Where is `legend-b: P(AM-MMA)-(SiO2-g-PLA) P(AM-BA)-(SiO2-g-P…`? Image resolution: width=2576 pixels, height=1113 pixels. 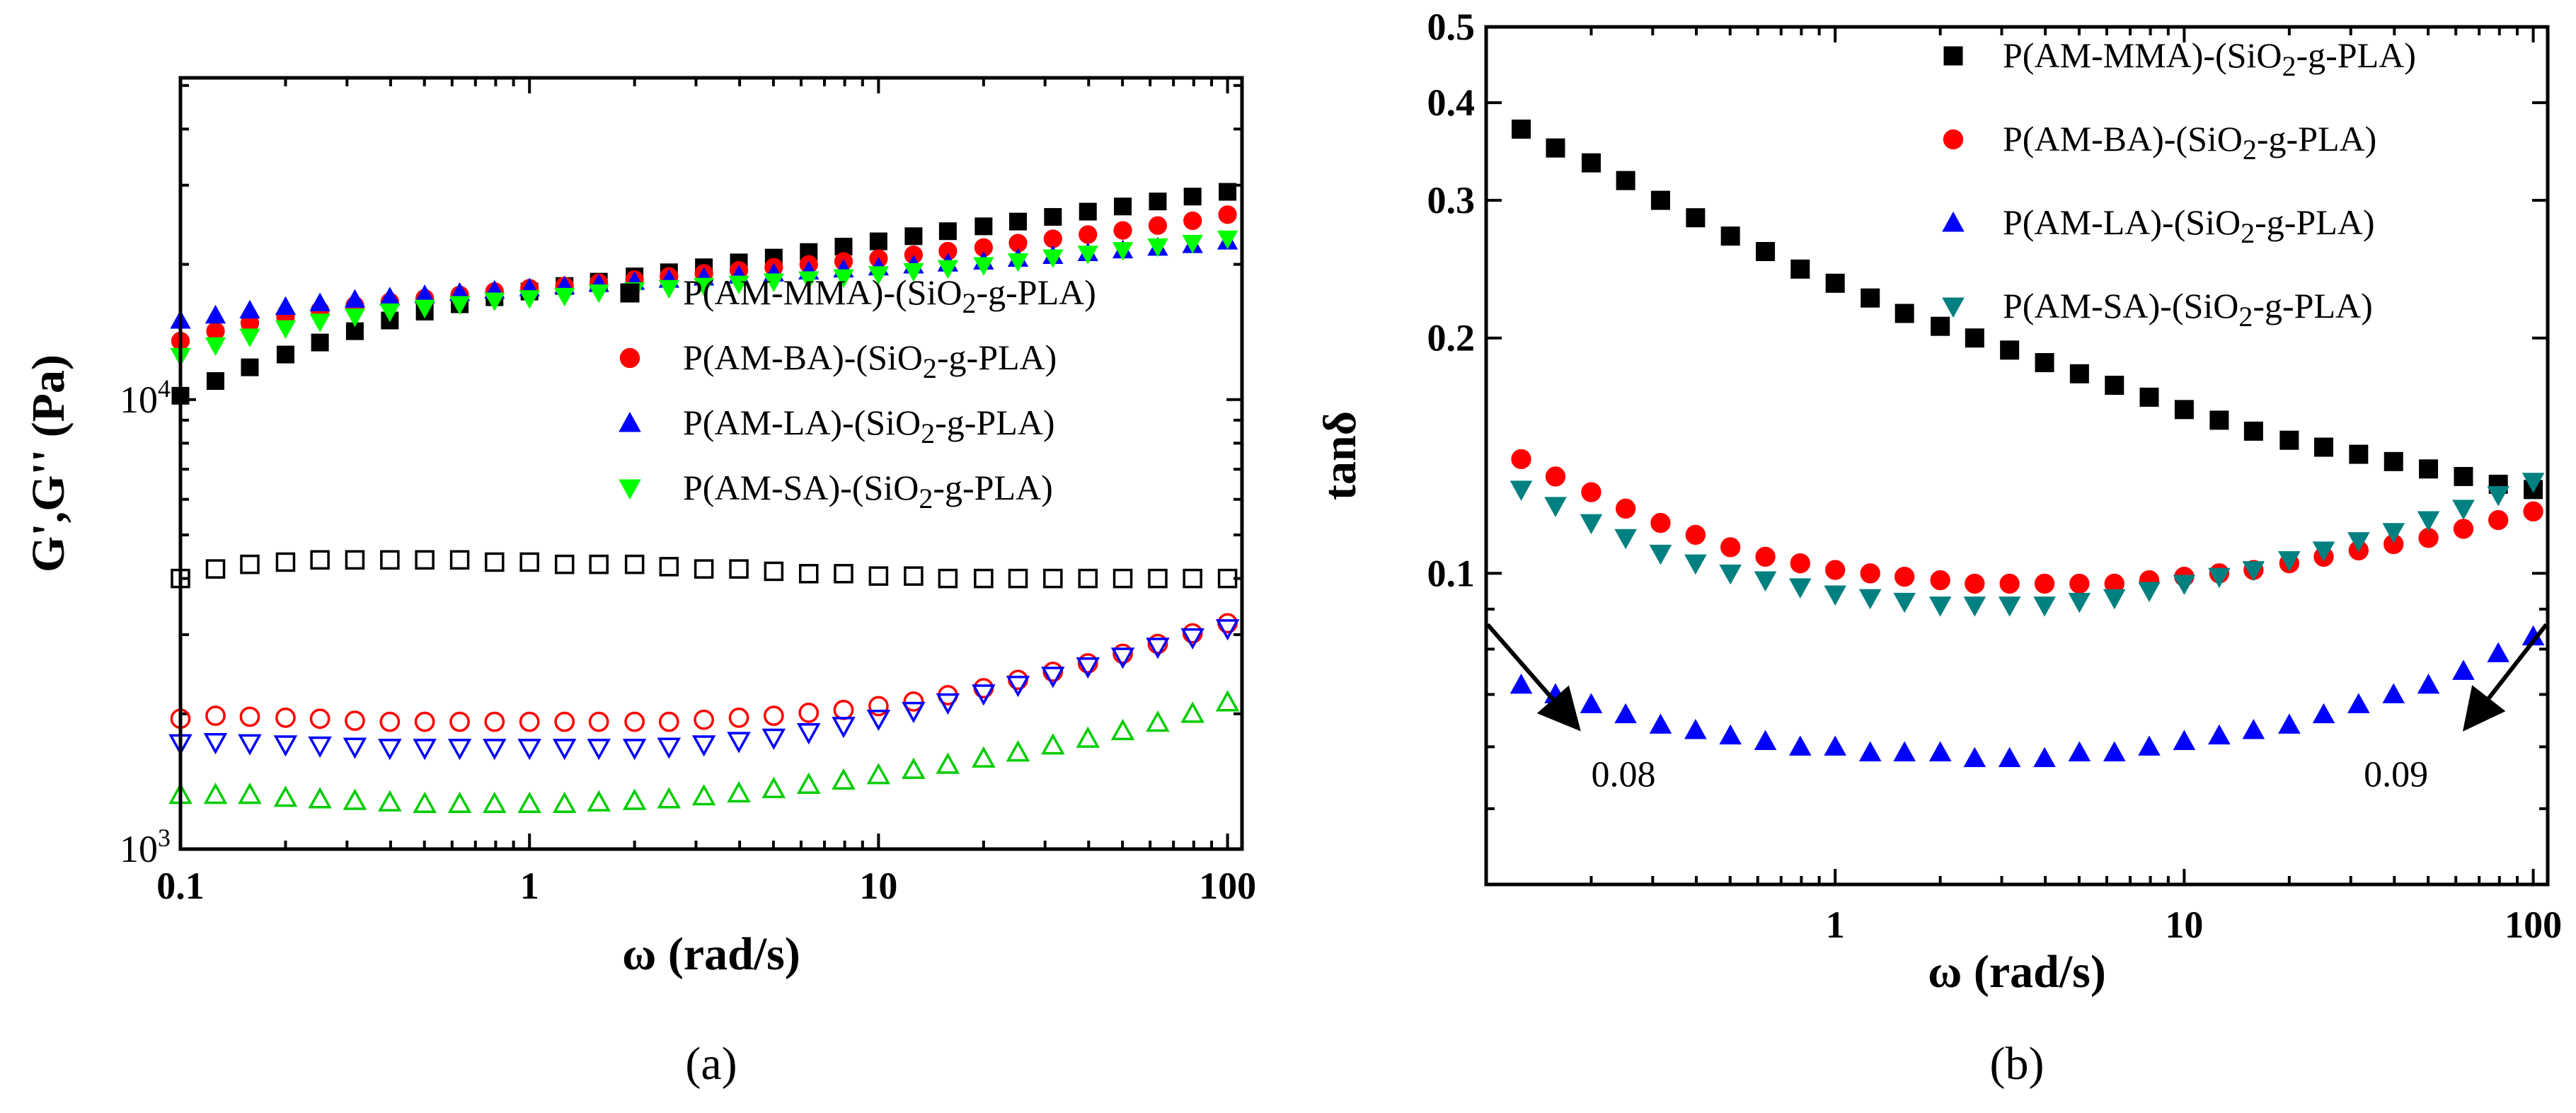
legend-b: P(AM-MMA)-(SiO2-g-PLA) P(AM-BA)-(SiO2-g-P… is located at coordinates (2179, 184).